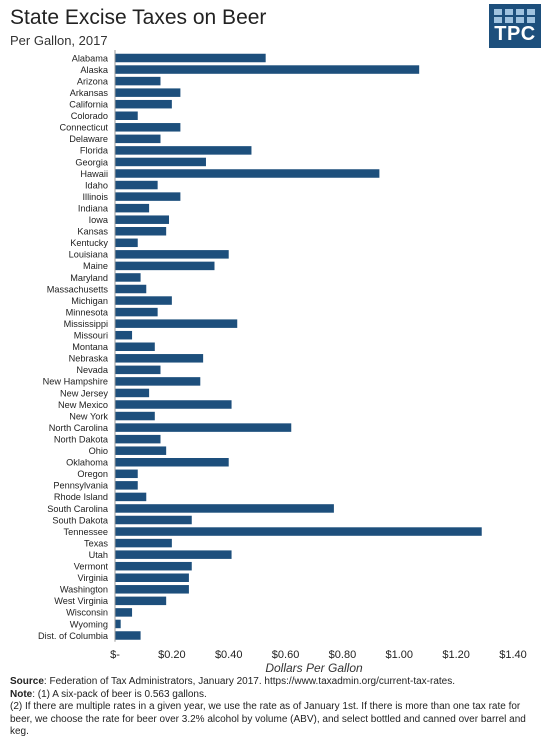 Image resolution: width=550 pixels, height=745 pixels. I want to click on category-label: Florida, so click(94, 151).